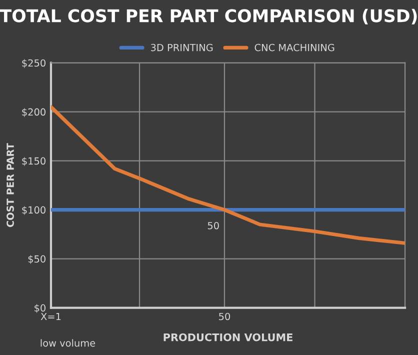  I want to click on legend-label: 3D PRINTING, so click(181, 48).